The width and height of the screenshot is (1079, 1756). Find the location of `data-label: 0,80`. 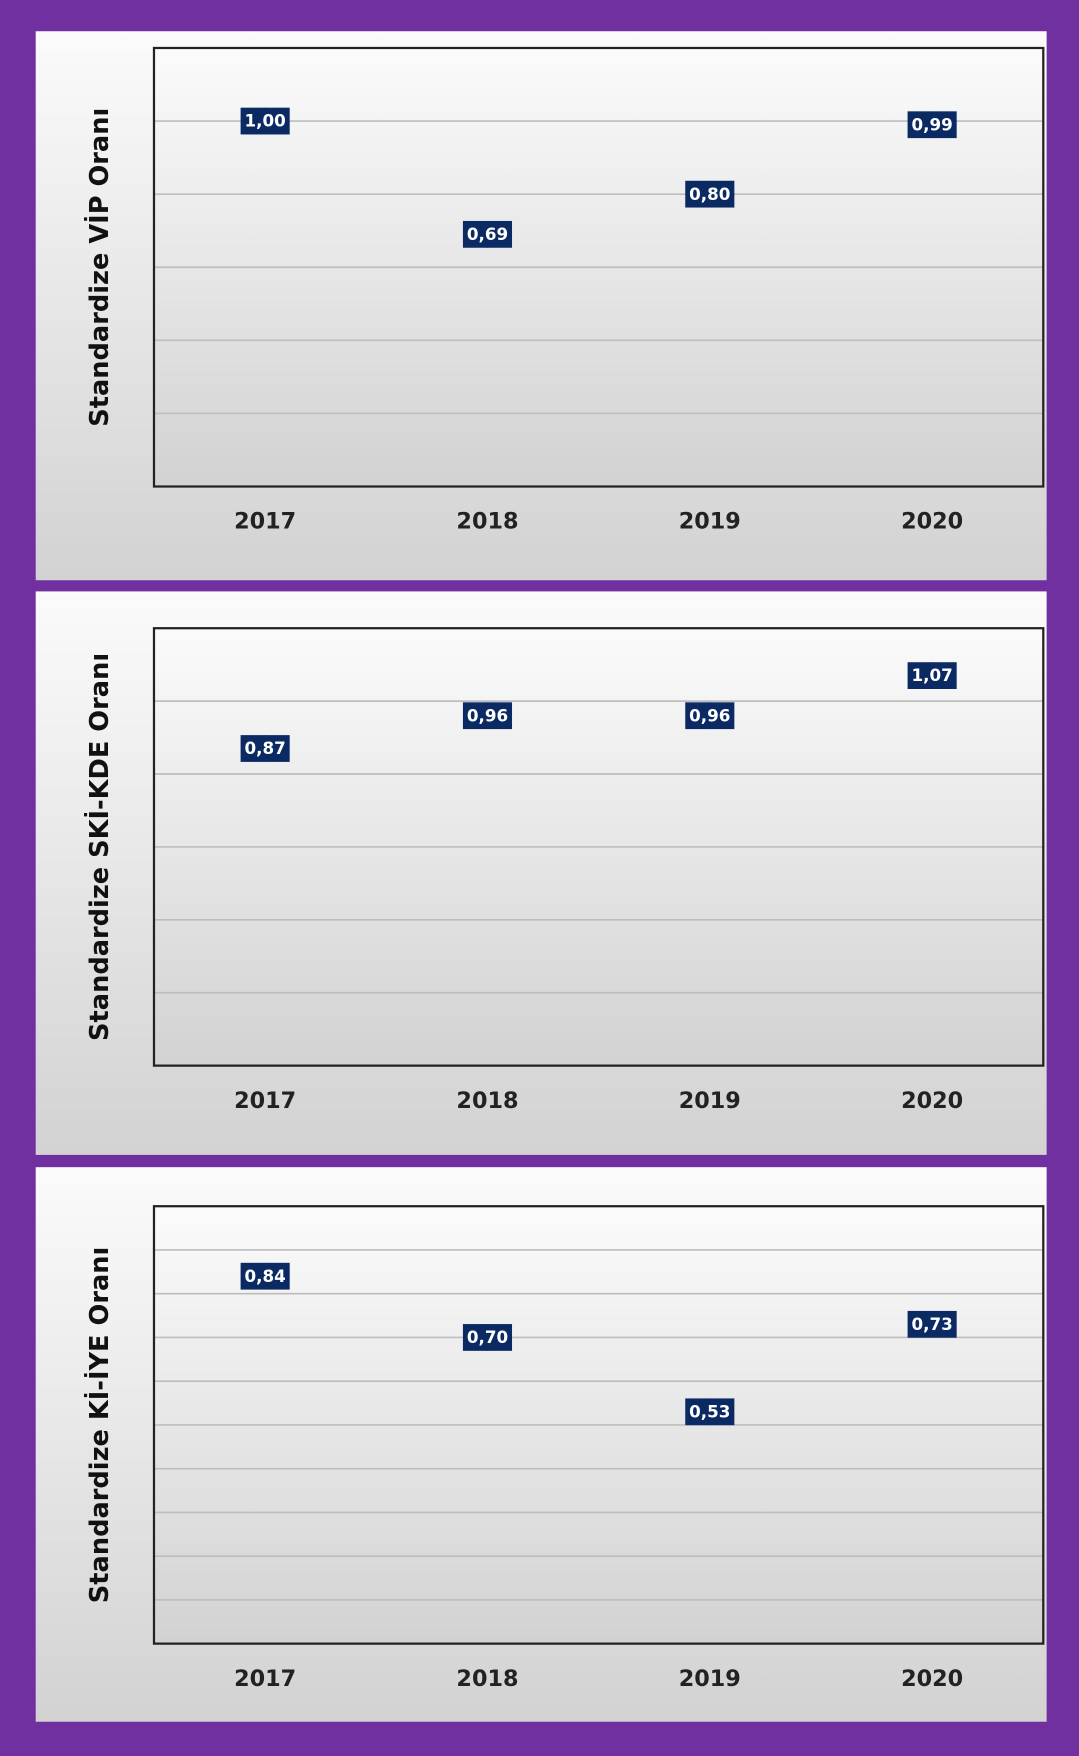

data-label: 0,80 is located at coordinates (709, 194).